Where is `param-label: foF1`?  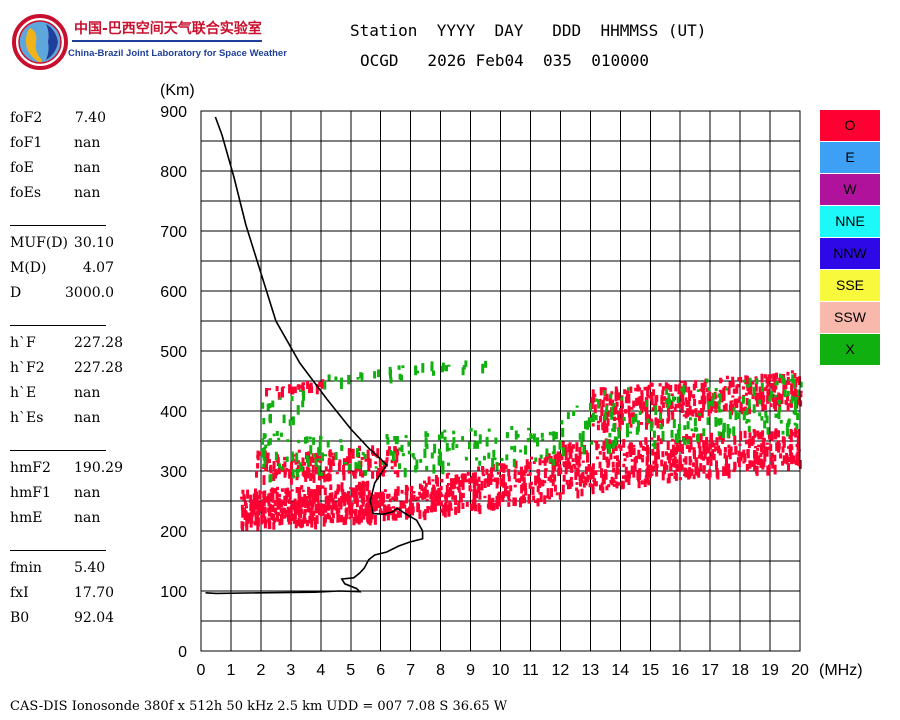
param-label: foF1 is located at coordinates (26, 143).